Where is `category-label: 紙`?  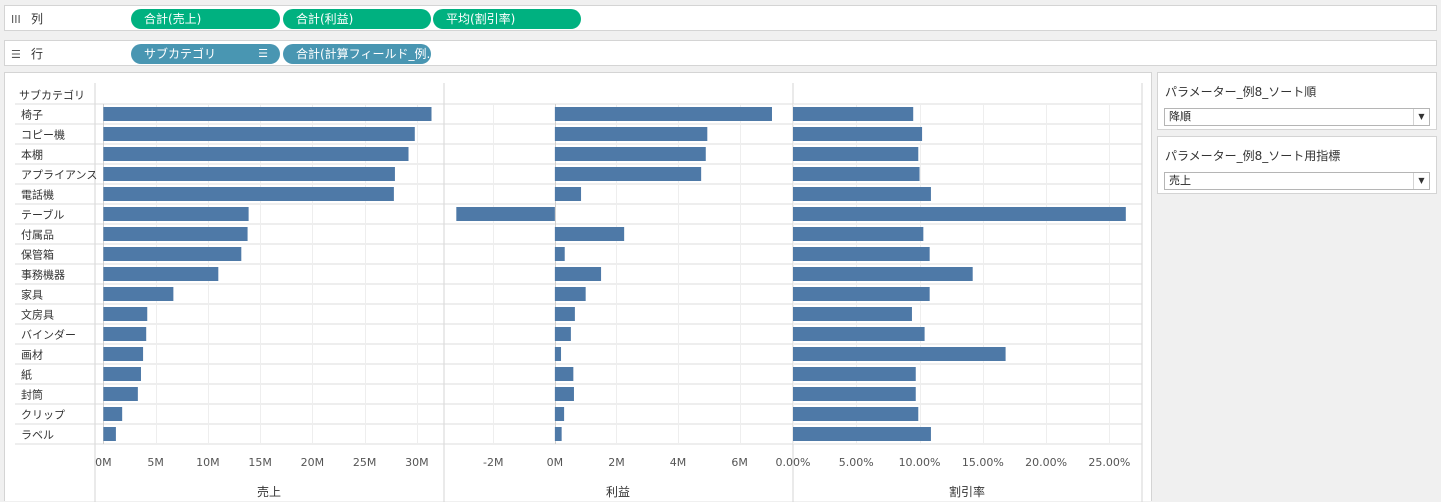 category-label: 紙 is located at coordinates (26, 375).